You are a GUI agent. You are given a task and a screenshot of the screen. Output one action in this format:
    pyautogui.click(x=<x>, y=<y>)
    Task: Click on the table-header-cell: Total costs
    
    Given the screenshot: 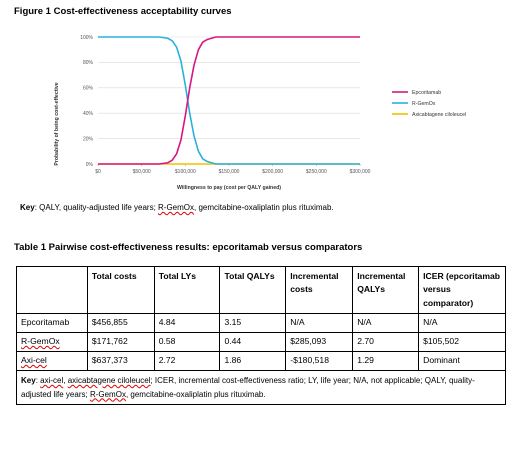 What is the action you would take?
    pyautogui.click(x=120, y=290)
    